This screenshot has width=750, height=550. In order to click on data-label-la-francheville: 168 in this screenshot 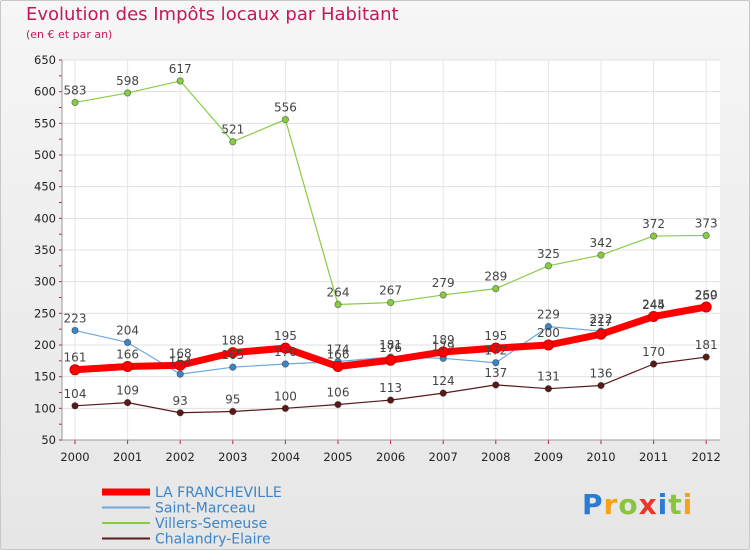, I will do `click(180, 353)`.